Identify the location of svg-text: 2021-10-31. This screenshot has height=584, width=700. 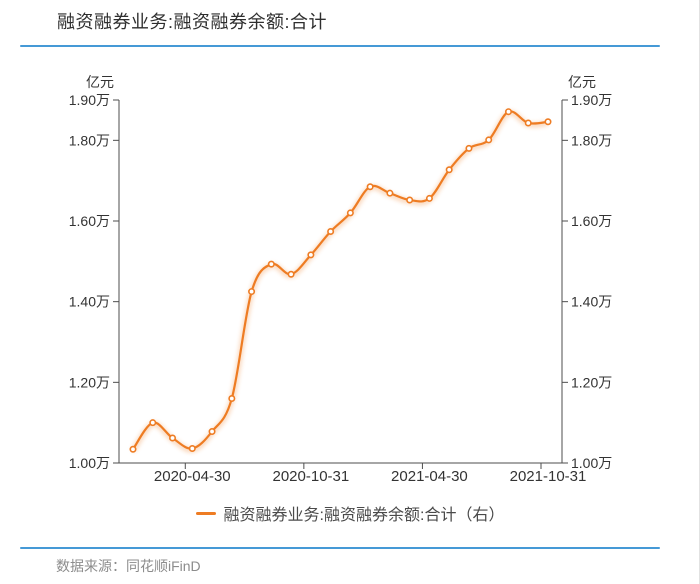
(548, 476).